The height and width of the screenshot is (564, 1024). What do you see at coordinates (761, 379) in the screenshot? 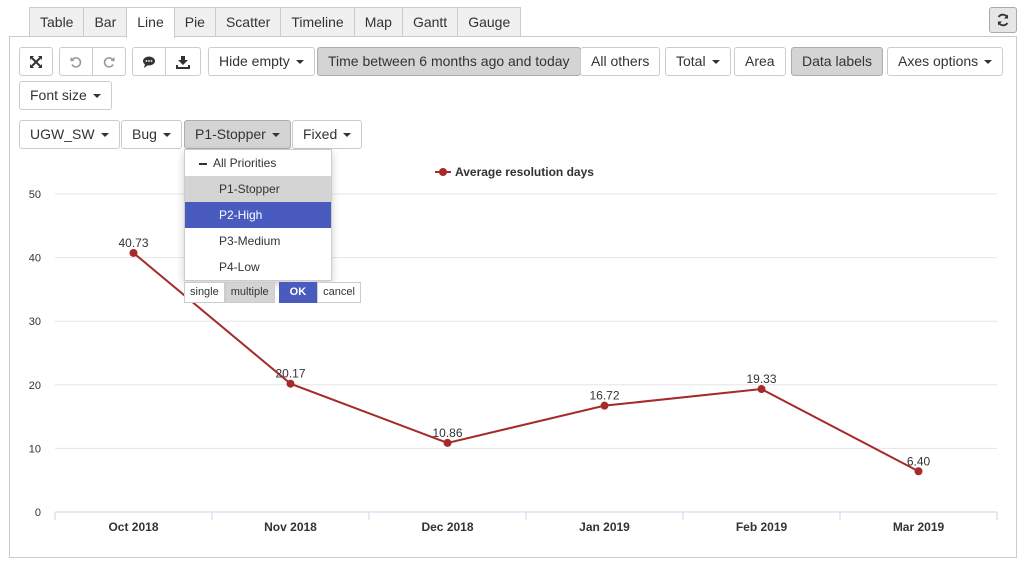
I see `data-label: 19.33` at bounding box center [761, 379].